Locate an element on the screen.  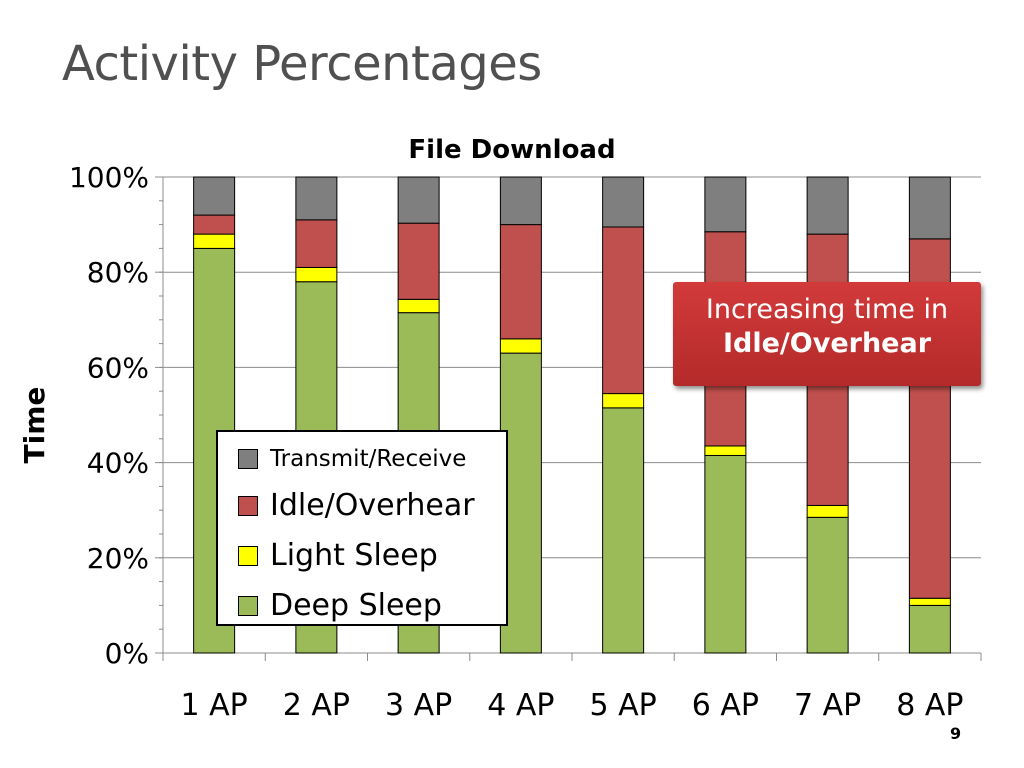
bar-idle-overhear-3-ap is located at coordinates (418, 261).